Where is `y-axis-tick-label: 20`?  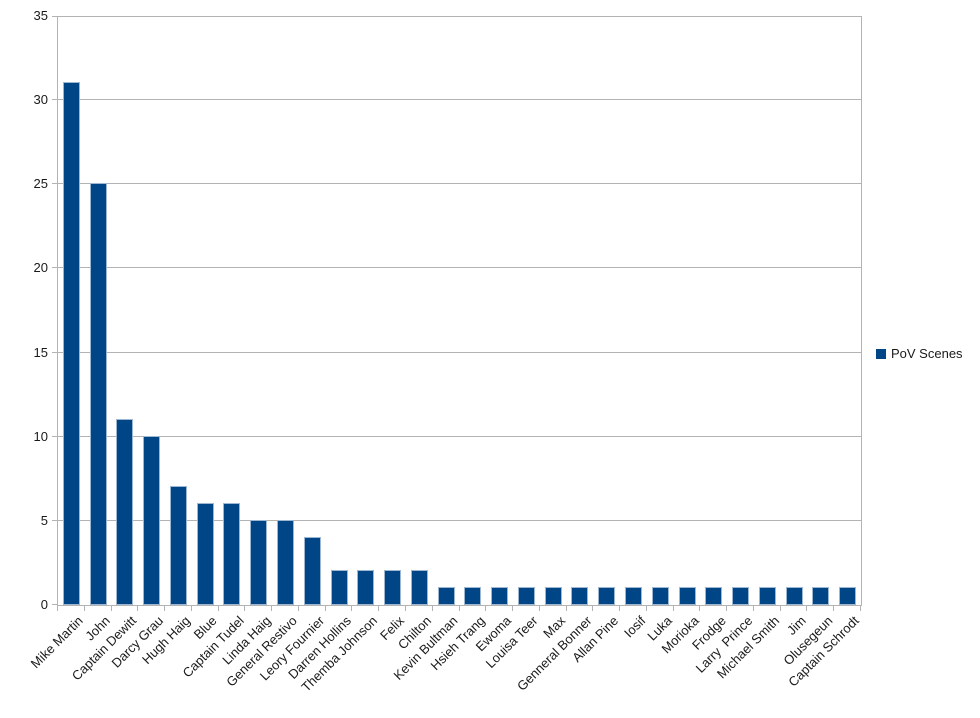 y-axis-tick-label: 20 is located at coordinates (40, 267).